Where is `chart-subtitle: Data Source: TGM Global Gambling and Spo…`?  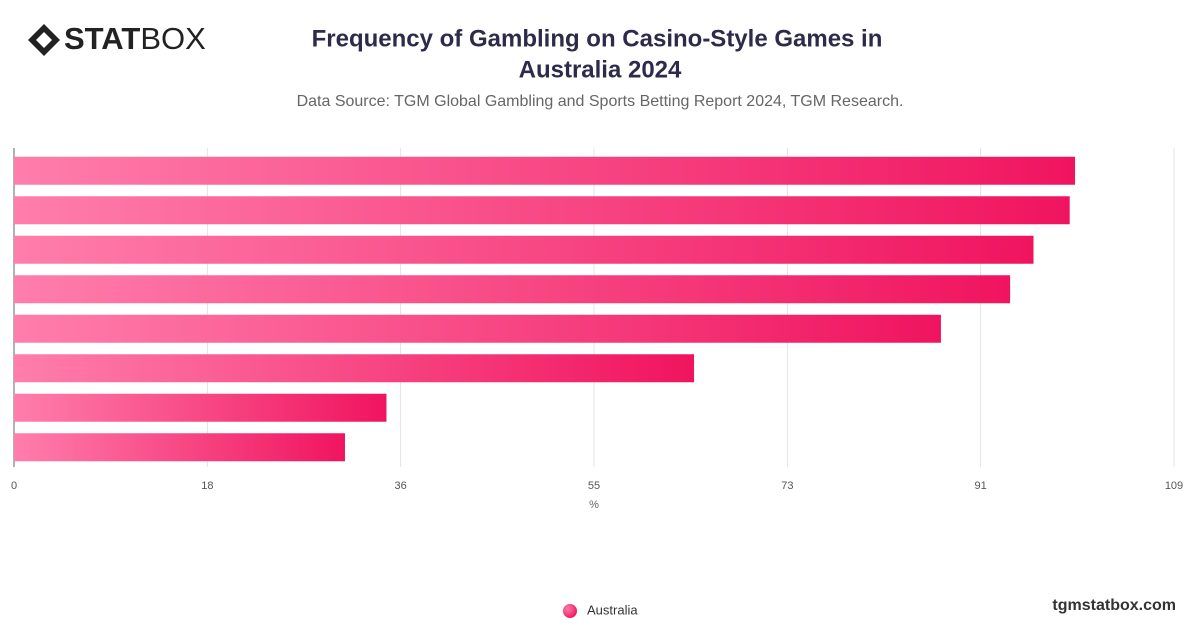
chart-subtitle: Data Source: TGM Global Gambling and Spo… is located at coordinates (600, 101).